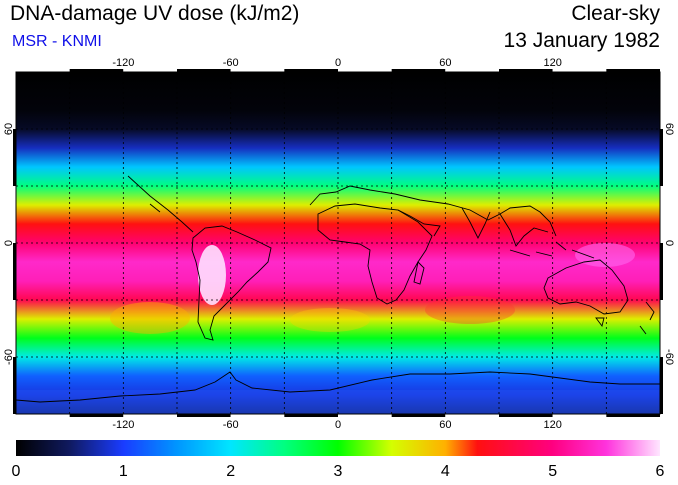 This screenshot has width=678, height=485. What do you see at coordinates (419, 223) in the screenshot?
I see `arabia-coast` at bounding box center [419, 223].